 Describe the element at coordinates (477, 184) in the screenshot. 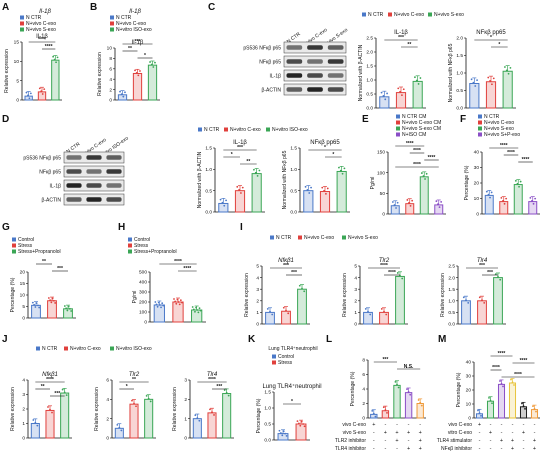

I see `y-tick-label: 20` at that location.